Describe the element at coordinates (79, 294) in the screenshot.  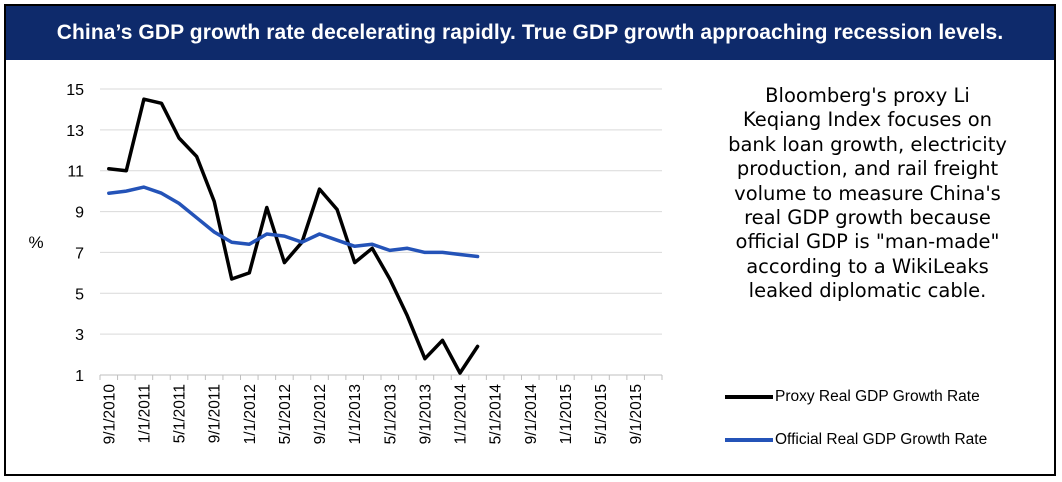
I see `y-tick-label: 5` at that location.